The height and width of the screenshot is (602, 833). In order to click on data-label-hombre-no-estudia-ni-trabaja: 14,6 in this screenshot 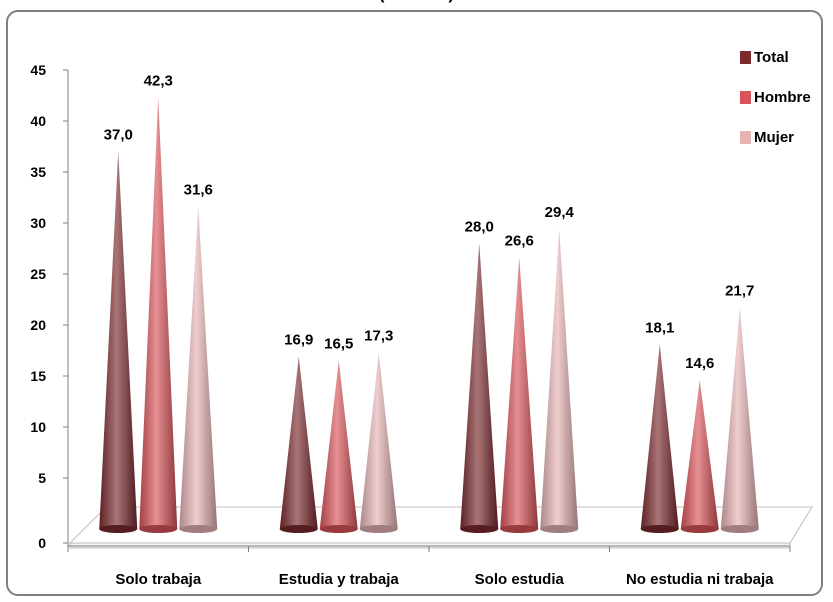, I will do `click(699, 363)`.